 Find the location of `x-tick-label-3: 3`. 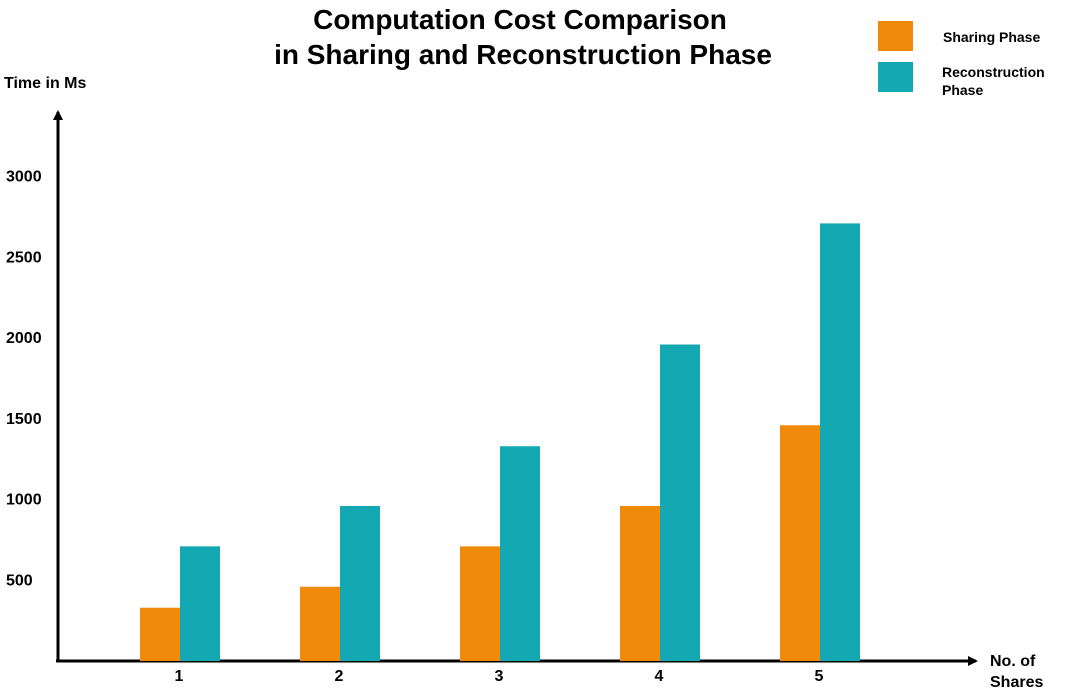

x-tick-label-3: 3 is located at coordinates (499, 676).